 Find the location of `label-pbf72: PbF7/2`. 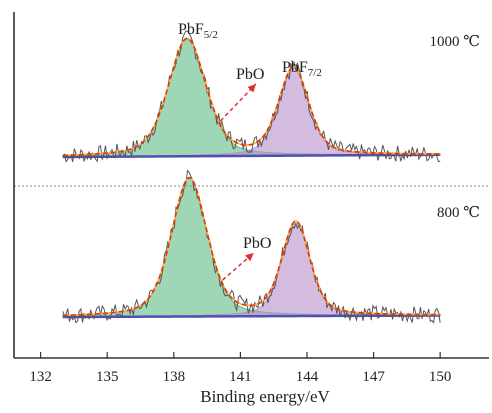

label-pbf72: PbF7/2 is located at coordinates (302, 69).